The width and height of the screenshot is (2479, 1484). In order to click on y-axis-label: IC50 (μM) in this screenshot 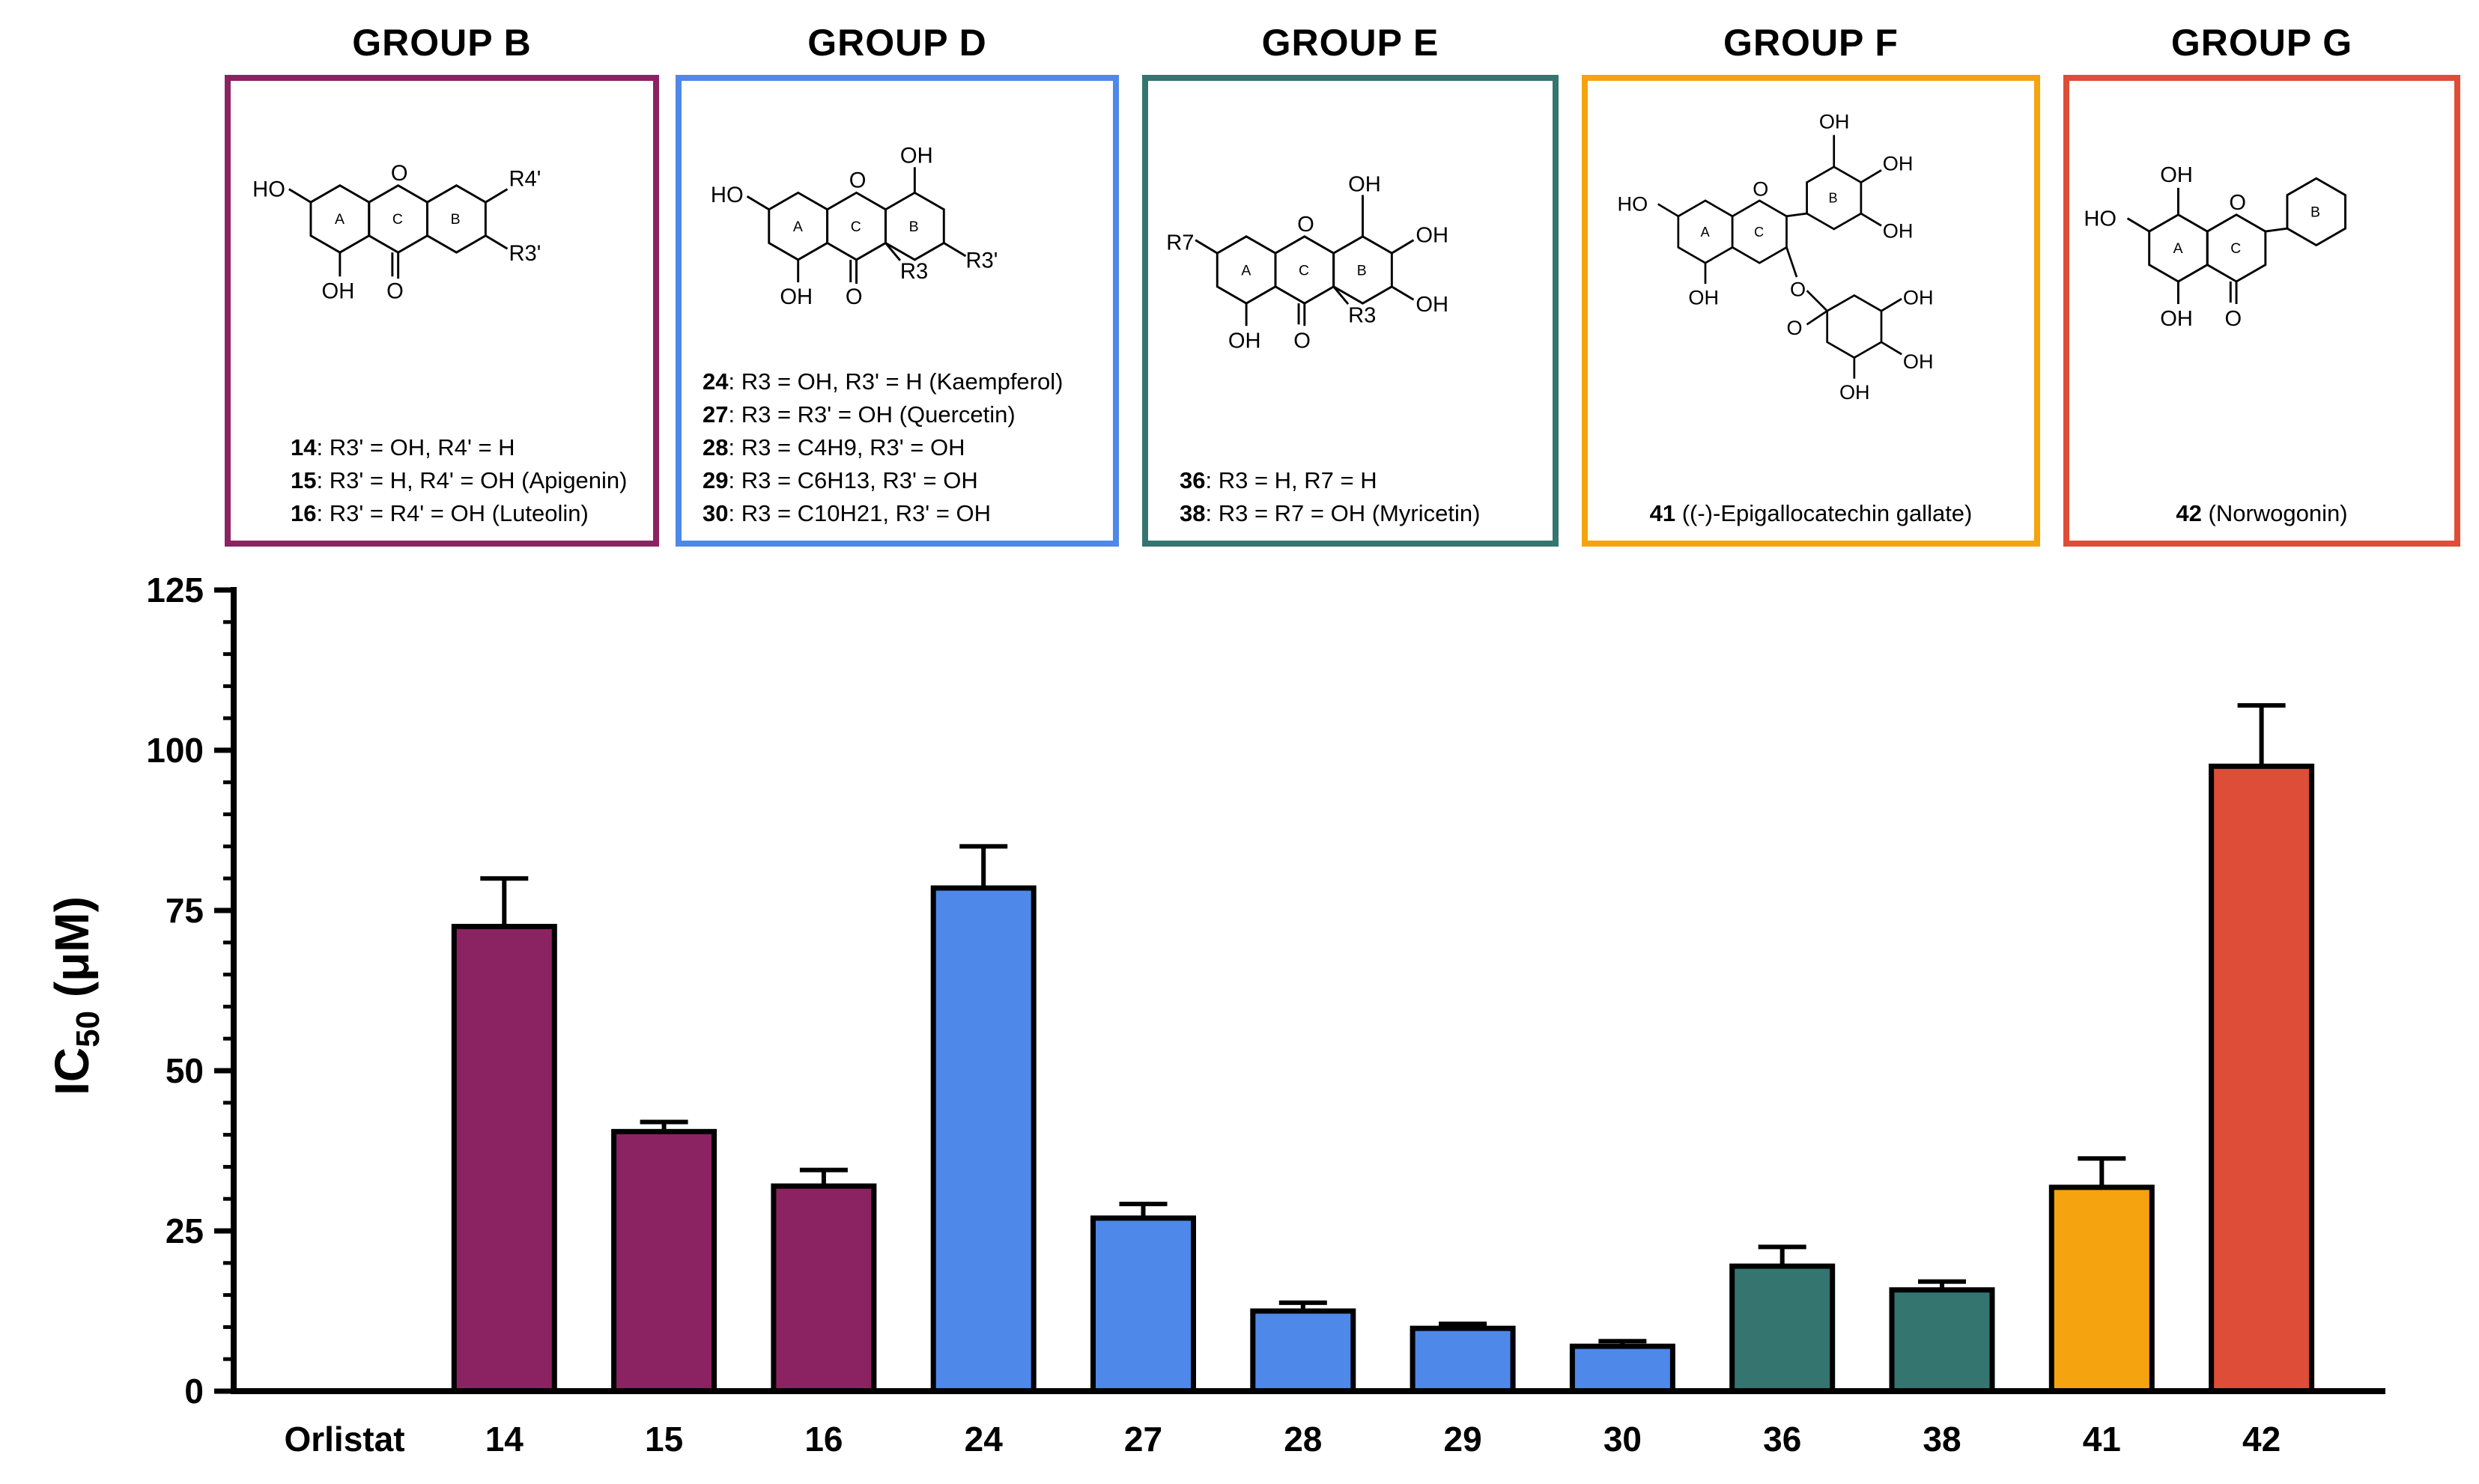, I will do `click(75, 995)`.